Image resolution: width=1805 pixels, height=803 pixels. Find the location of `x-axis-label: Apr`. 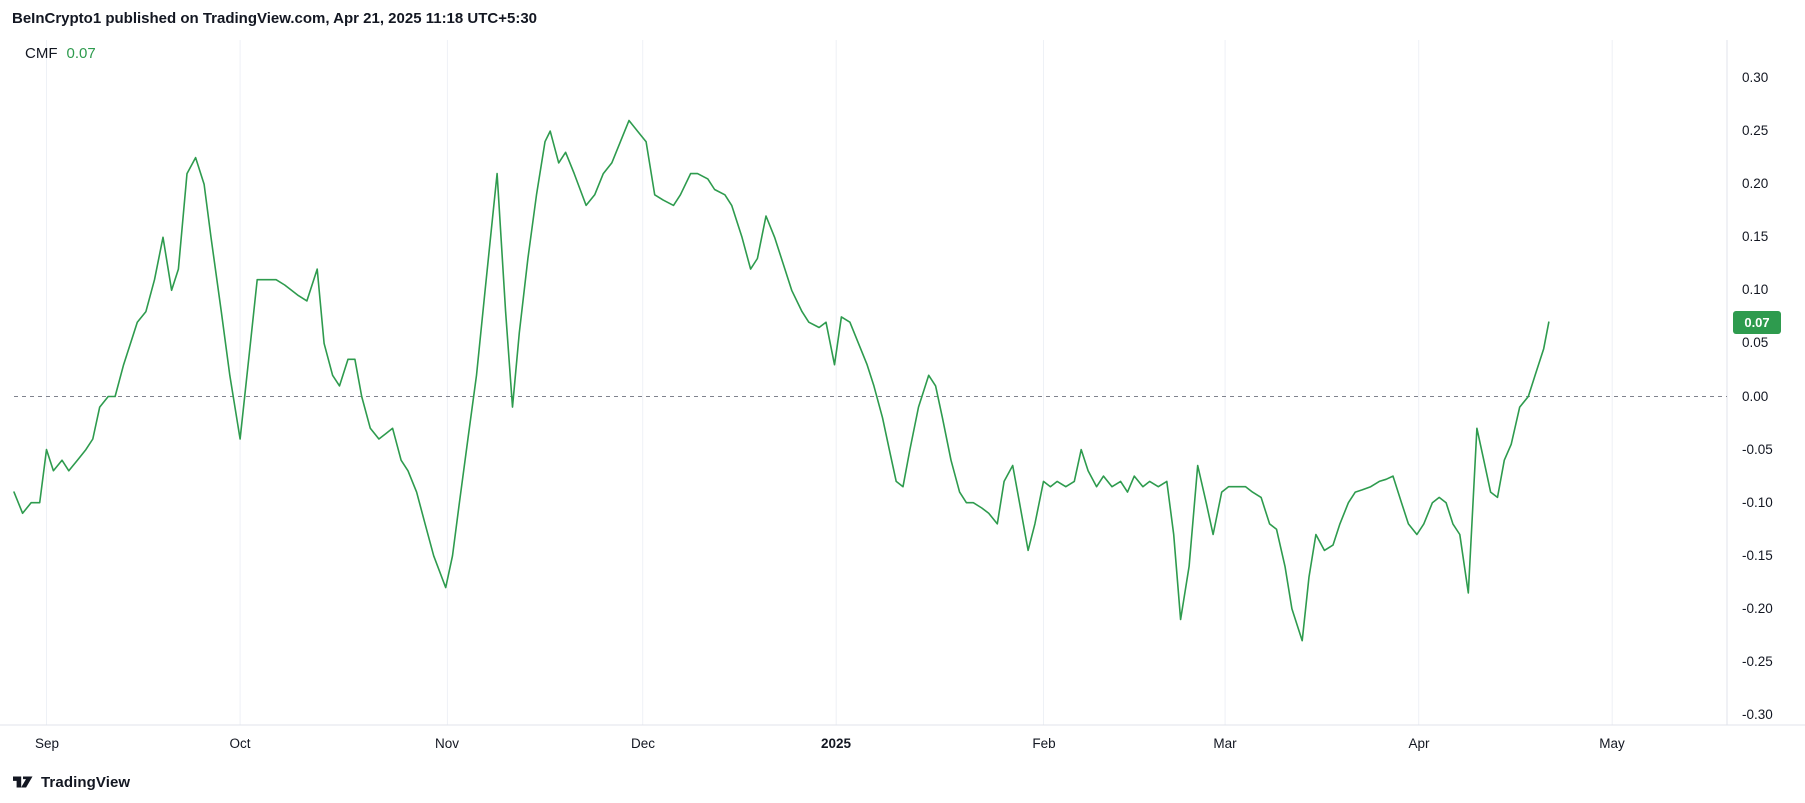

x-axis-label: Apr is located at coordinates (1419, 743).